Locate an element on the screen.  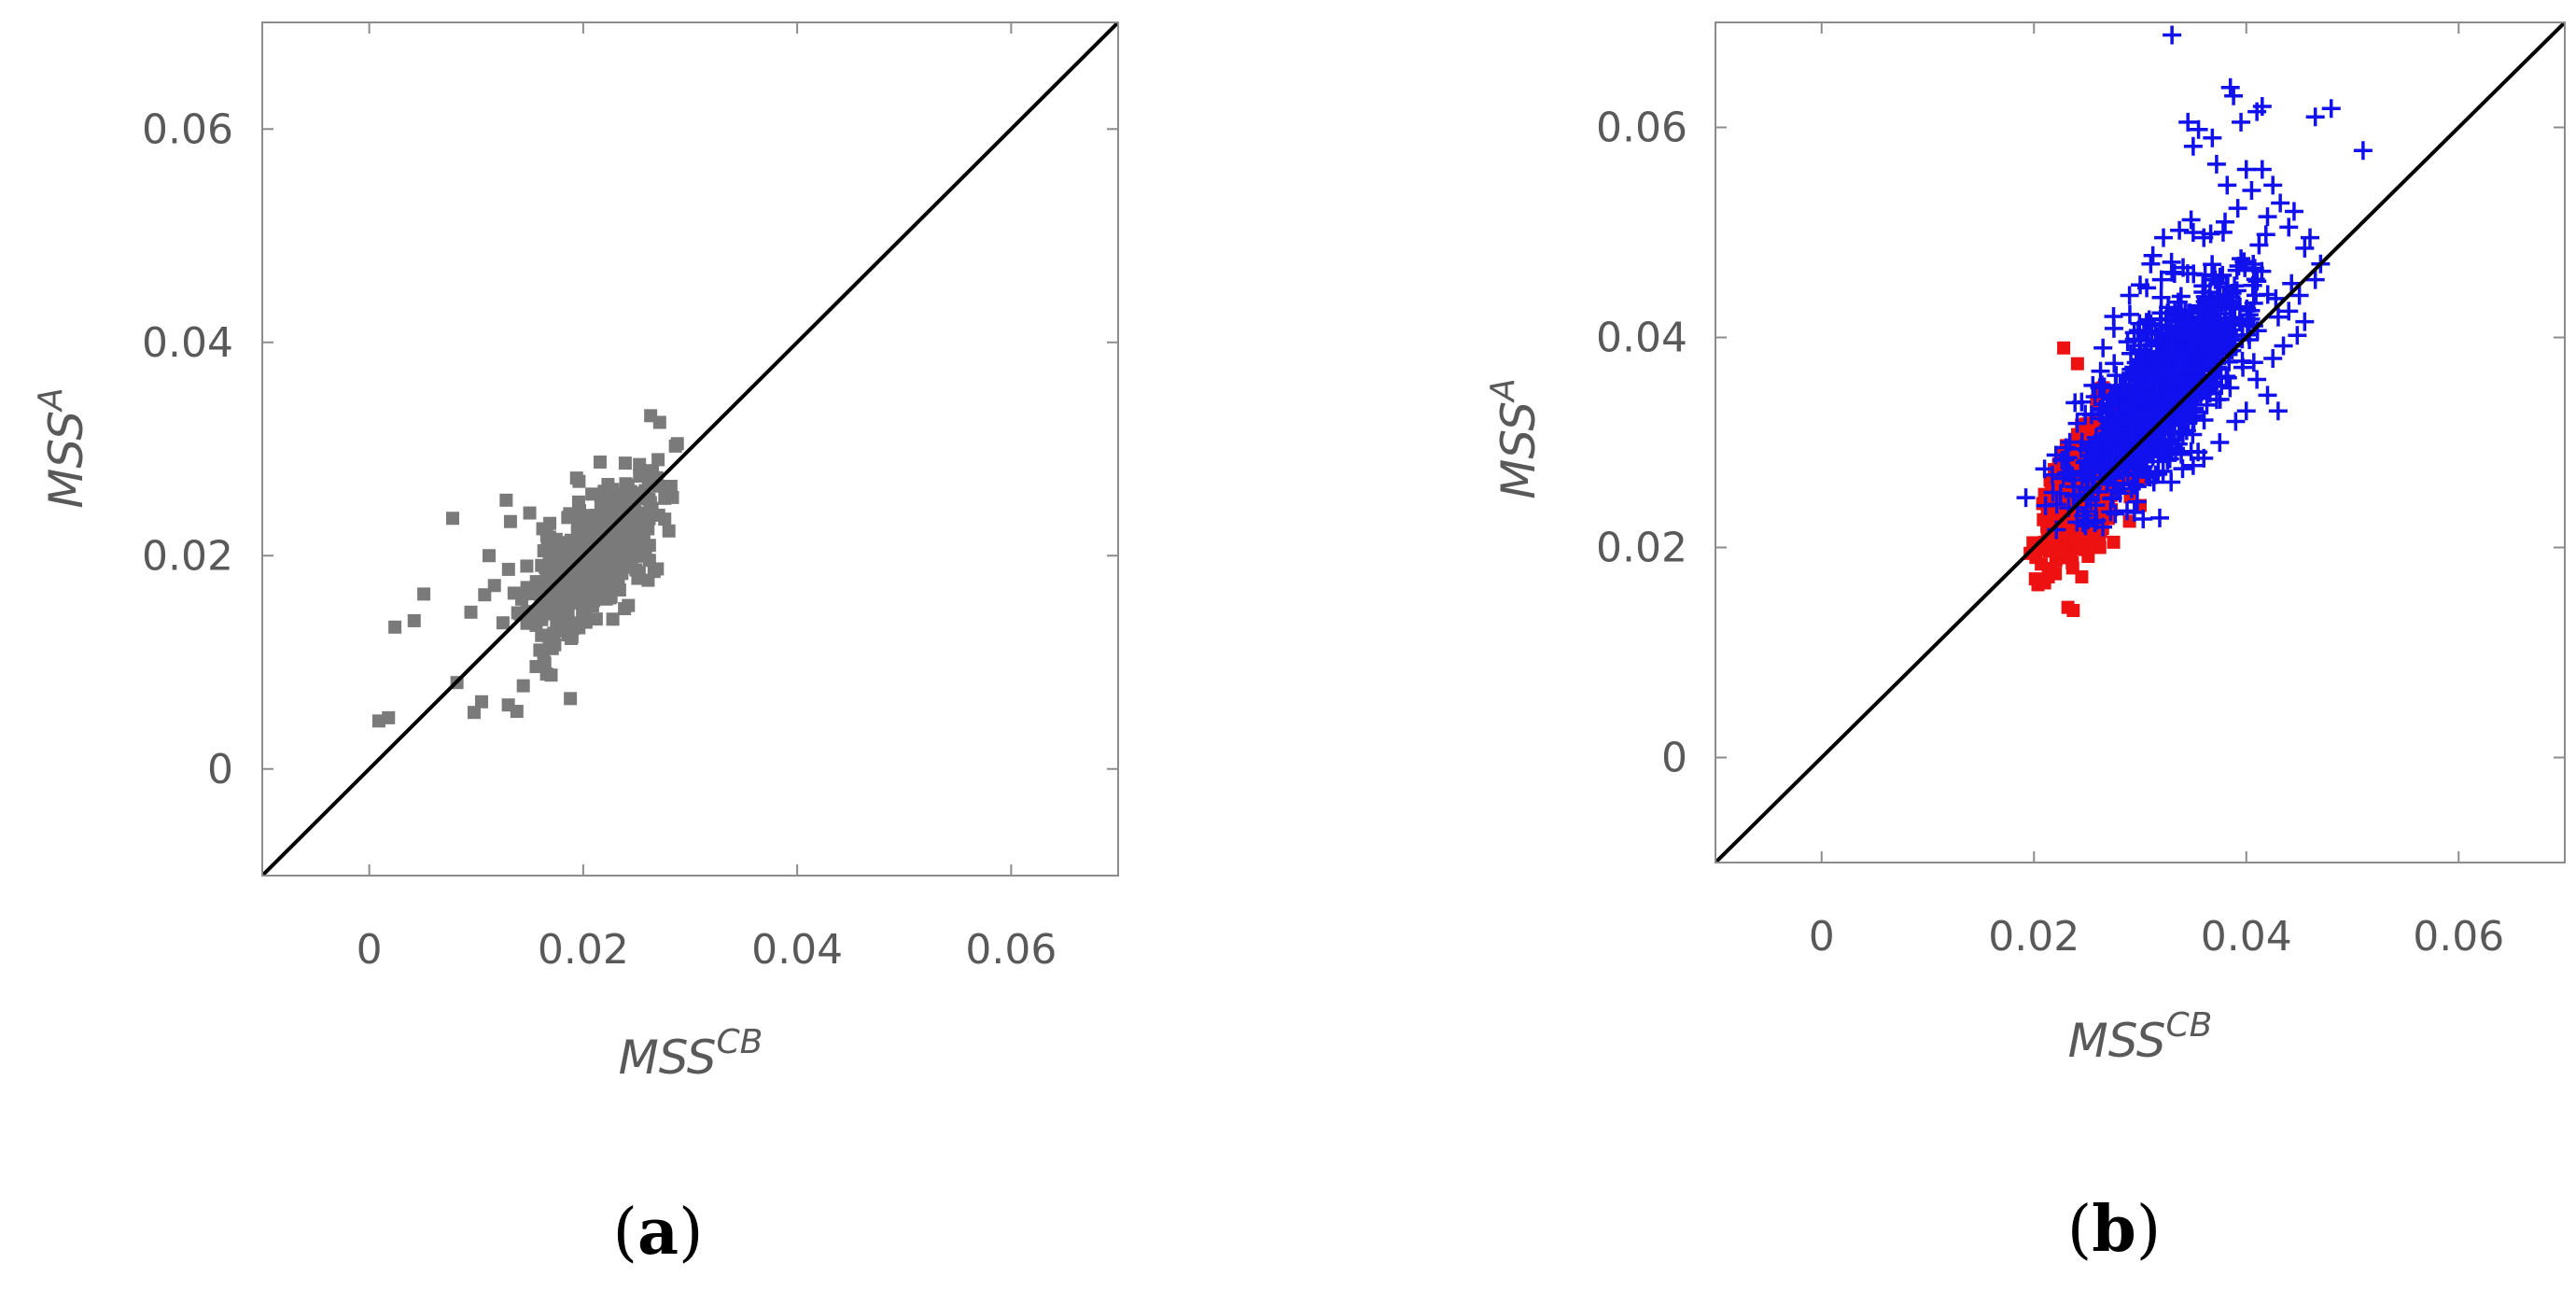
x-tick-label: 0.04 is located at coordinates (797, 950).